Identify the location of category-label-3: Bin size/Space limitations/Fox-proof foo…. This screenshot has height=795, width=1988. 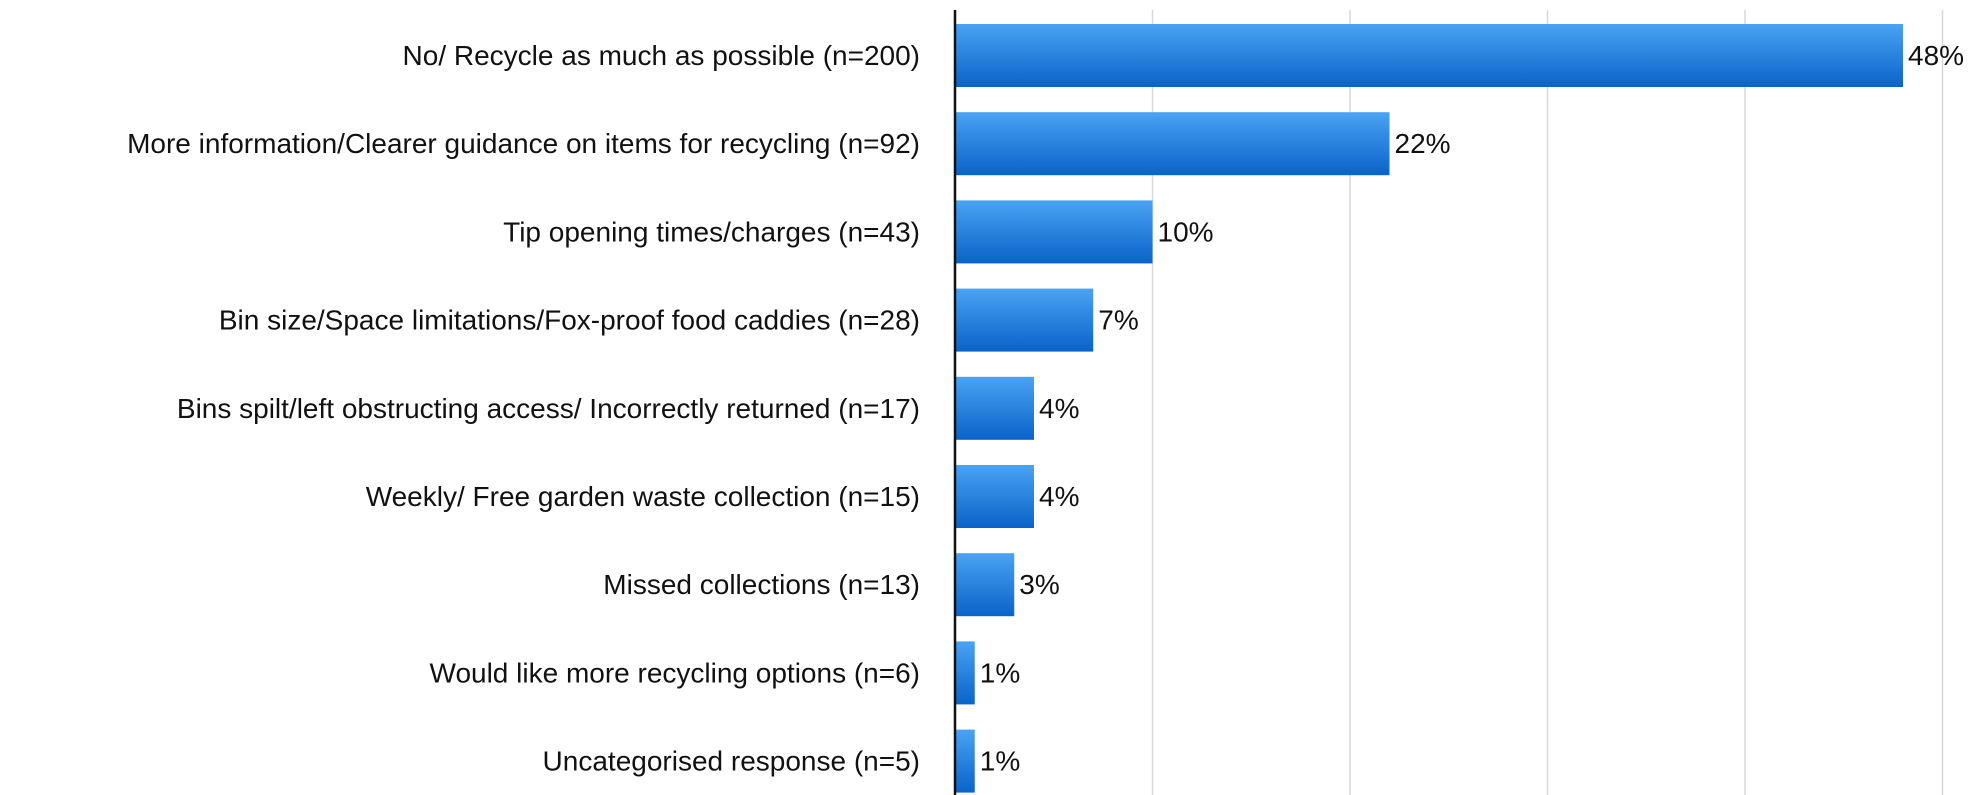
(569, 320).